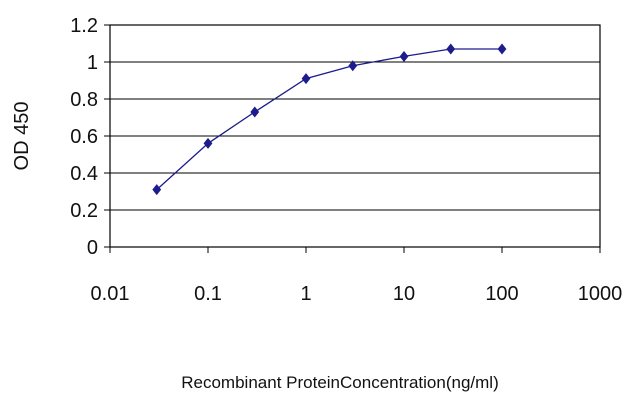 This screenshot has height=395, width=629. Describe the element at coordinates (84, 100) in the screenshot. I see `y-tick-label: 0.8` at that location.